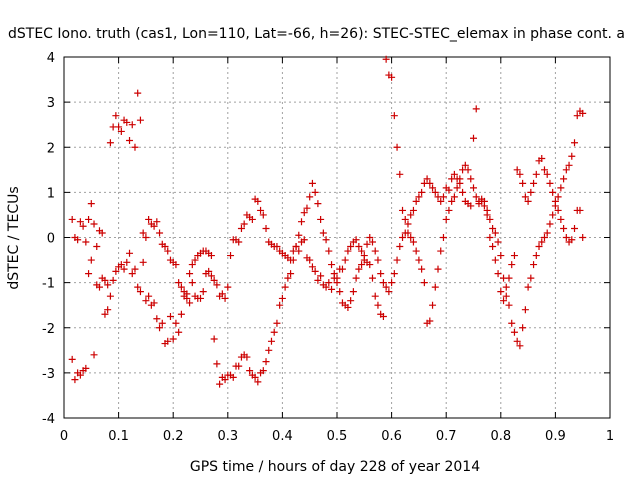  What do you see at coordinates (500, 436) in the screenshot?
I see `x-tick-label: 0.8` at bounding box center [500, 436].